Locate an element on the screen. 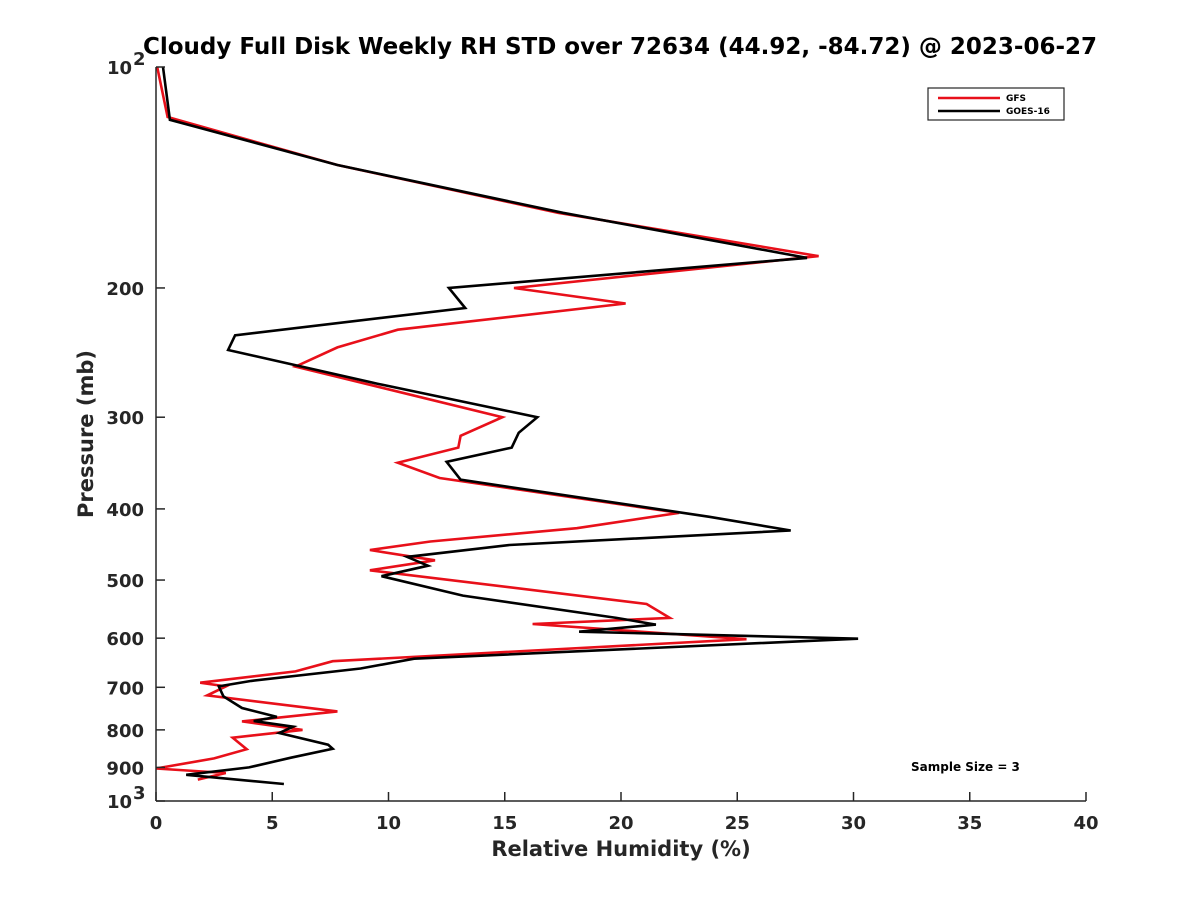 This screenshot has height=900, width=1200. y-tick-label: 800 is located at coordinates (125, 731).